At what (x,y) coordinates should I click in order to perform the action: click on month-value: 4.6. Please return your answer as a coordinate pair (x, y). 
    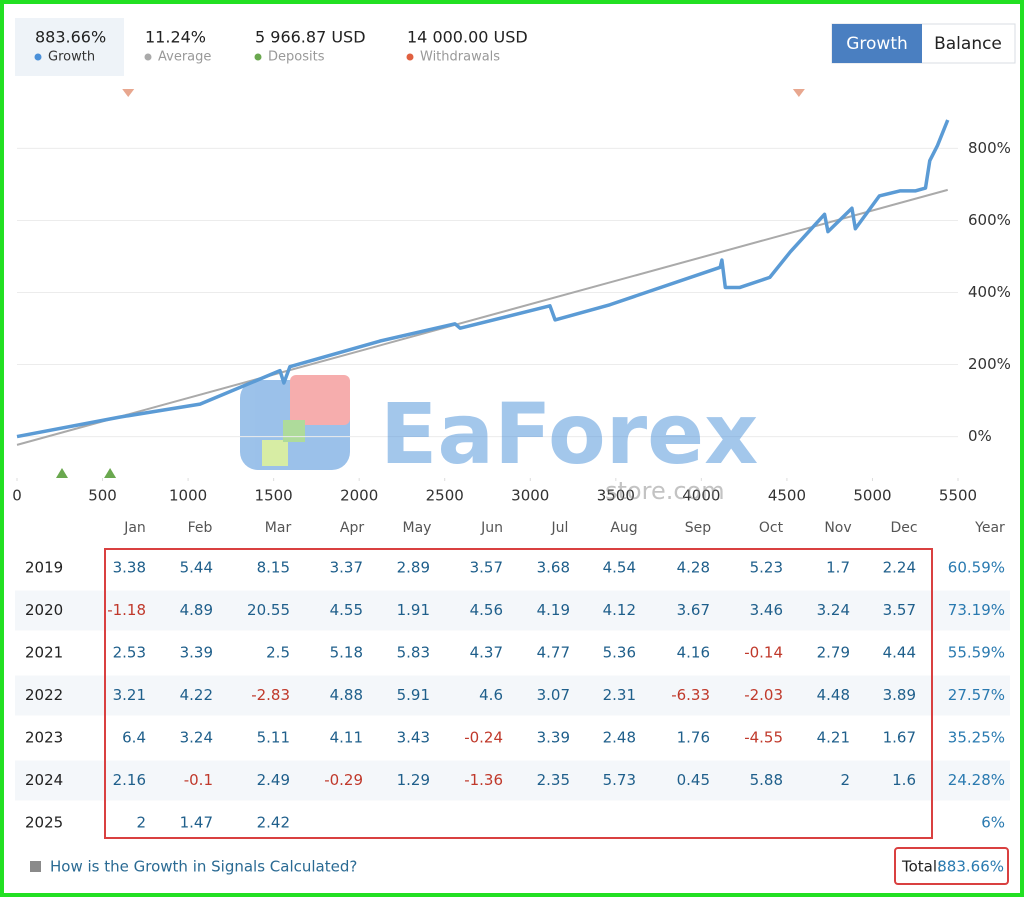
    Looking at the image, I should click on (491, 695).